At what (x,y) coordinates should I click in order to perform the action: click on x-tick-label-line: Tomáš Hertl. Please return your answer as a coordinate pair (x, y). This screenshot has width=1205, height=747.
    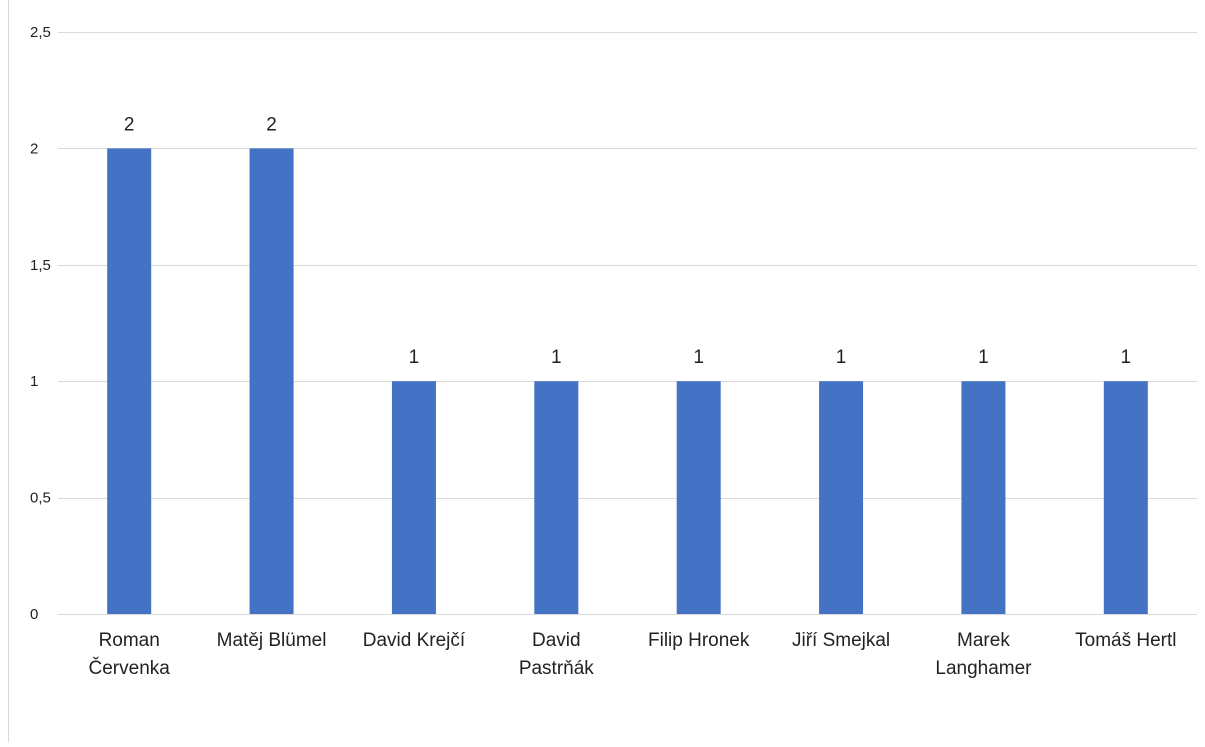
    Looking at the image, I should click on (1125, 640).